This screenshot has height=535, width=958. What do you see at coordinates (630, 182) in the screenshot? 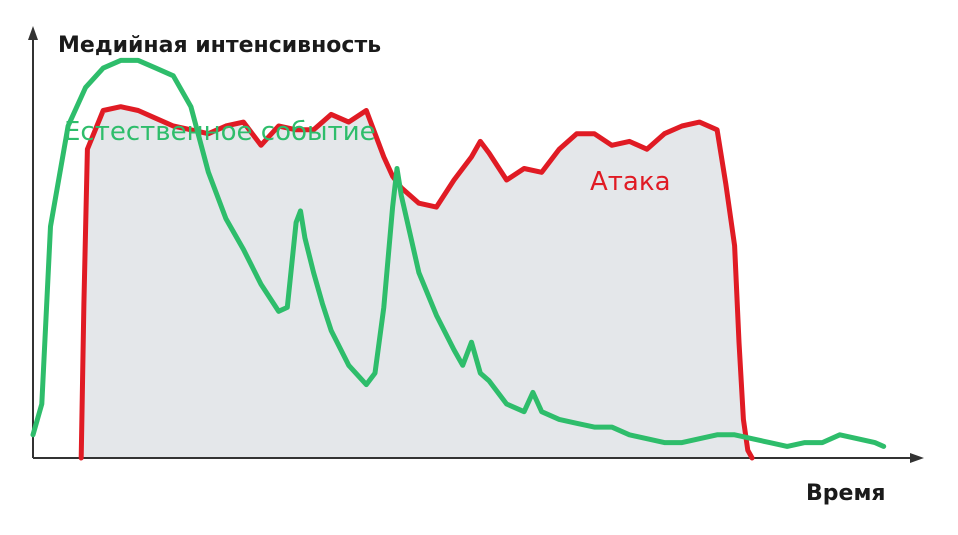
I see `series-label-attack: Атака` at bounding box center [630, 182].